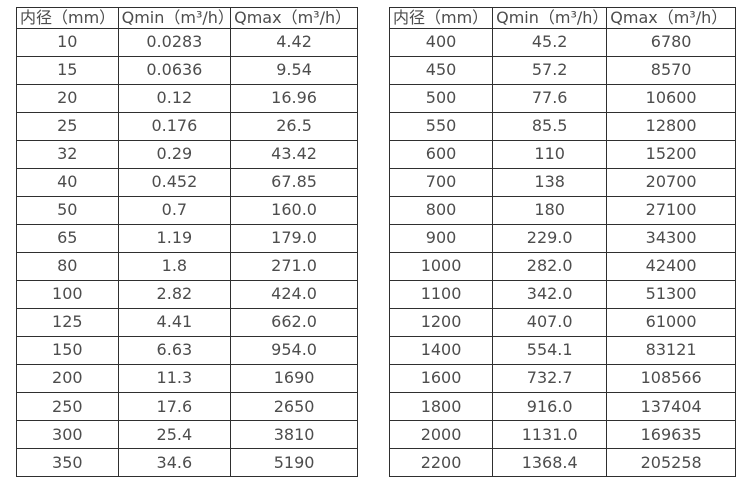 The image size is (750, 483). What do you see at coordinates (671, 266) in the screenshot?
I see `cell-qmax: 42400` at bounding box center [671, 266].